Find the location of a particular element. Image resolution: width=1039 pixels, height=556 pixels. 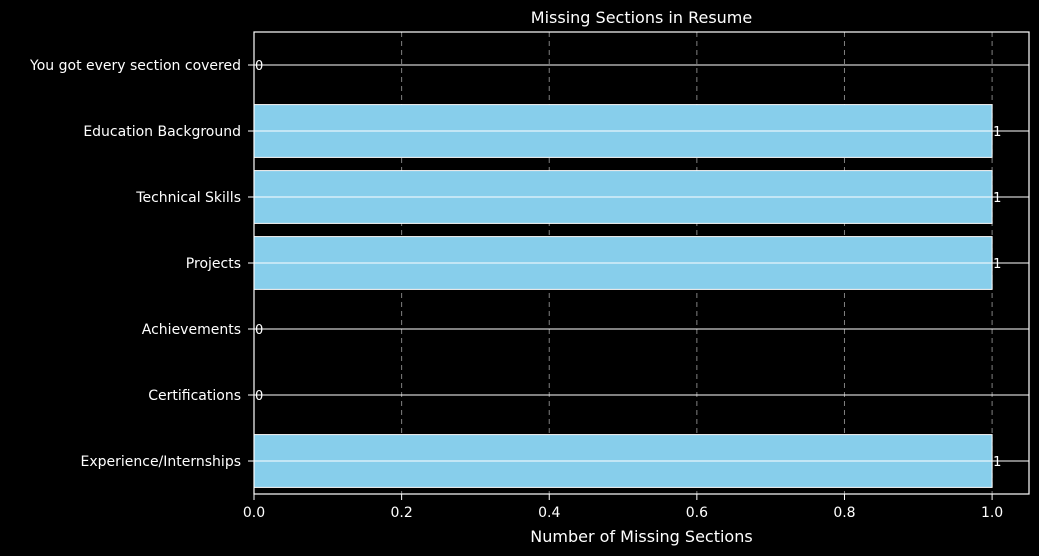

y-tick-label: You got every section covered is located at coordinates (135, 66).